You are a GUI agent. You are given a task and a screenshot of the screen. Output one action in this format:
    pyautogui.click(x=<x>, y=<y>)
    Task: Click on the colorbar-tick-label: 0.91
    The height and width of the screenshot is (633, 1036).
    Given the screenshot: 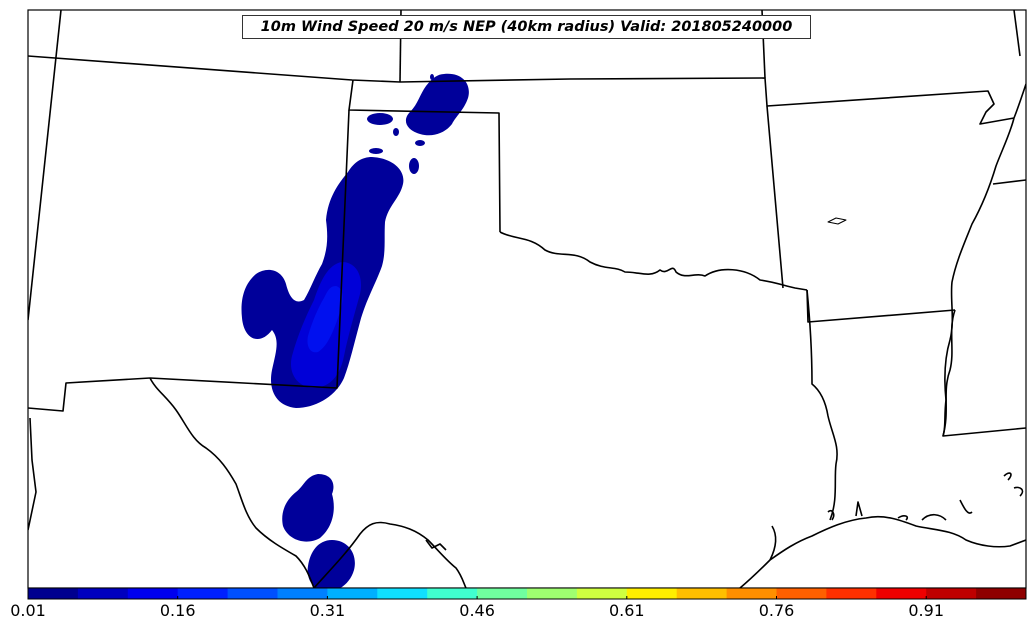 What is the action you would take?
    pyautogui.click(x=926, y=610)
    